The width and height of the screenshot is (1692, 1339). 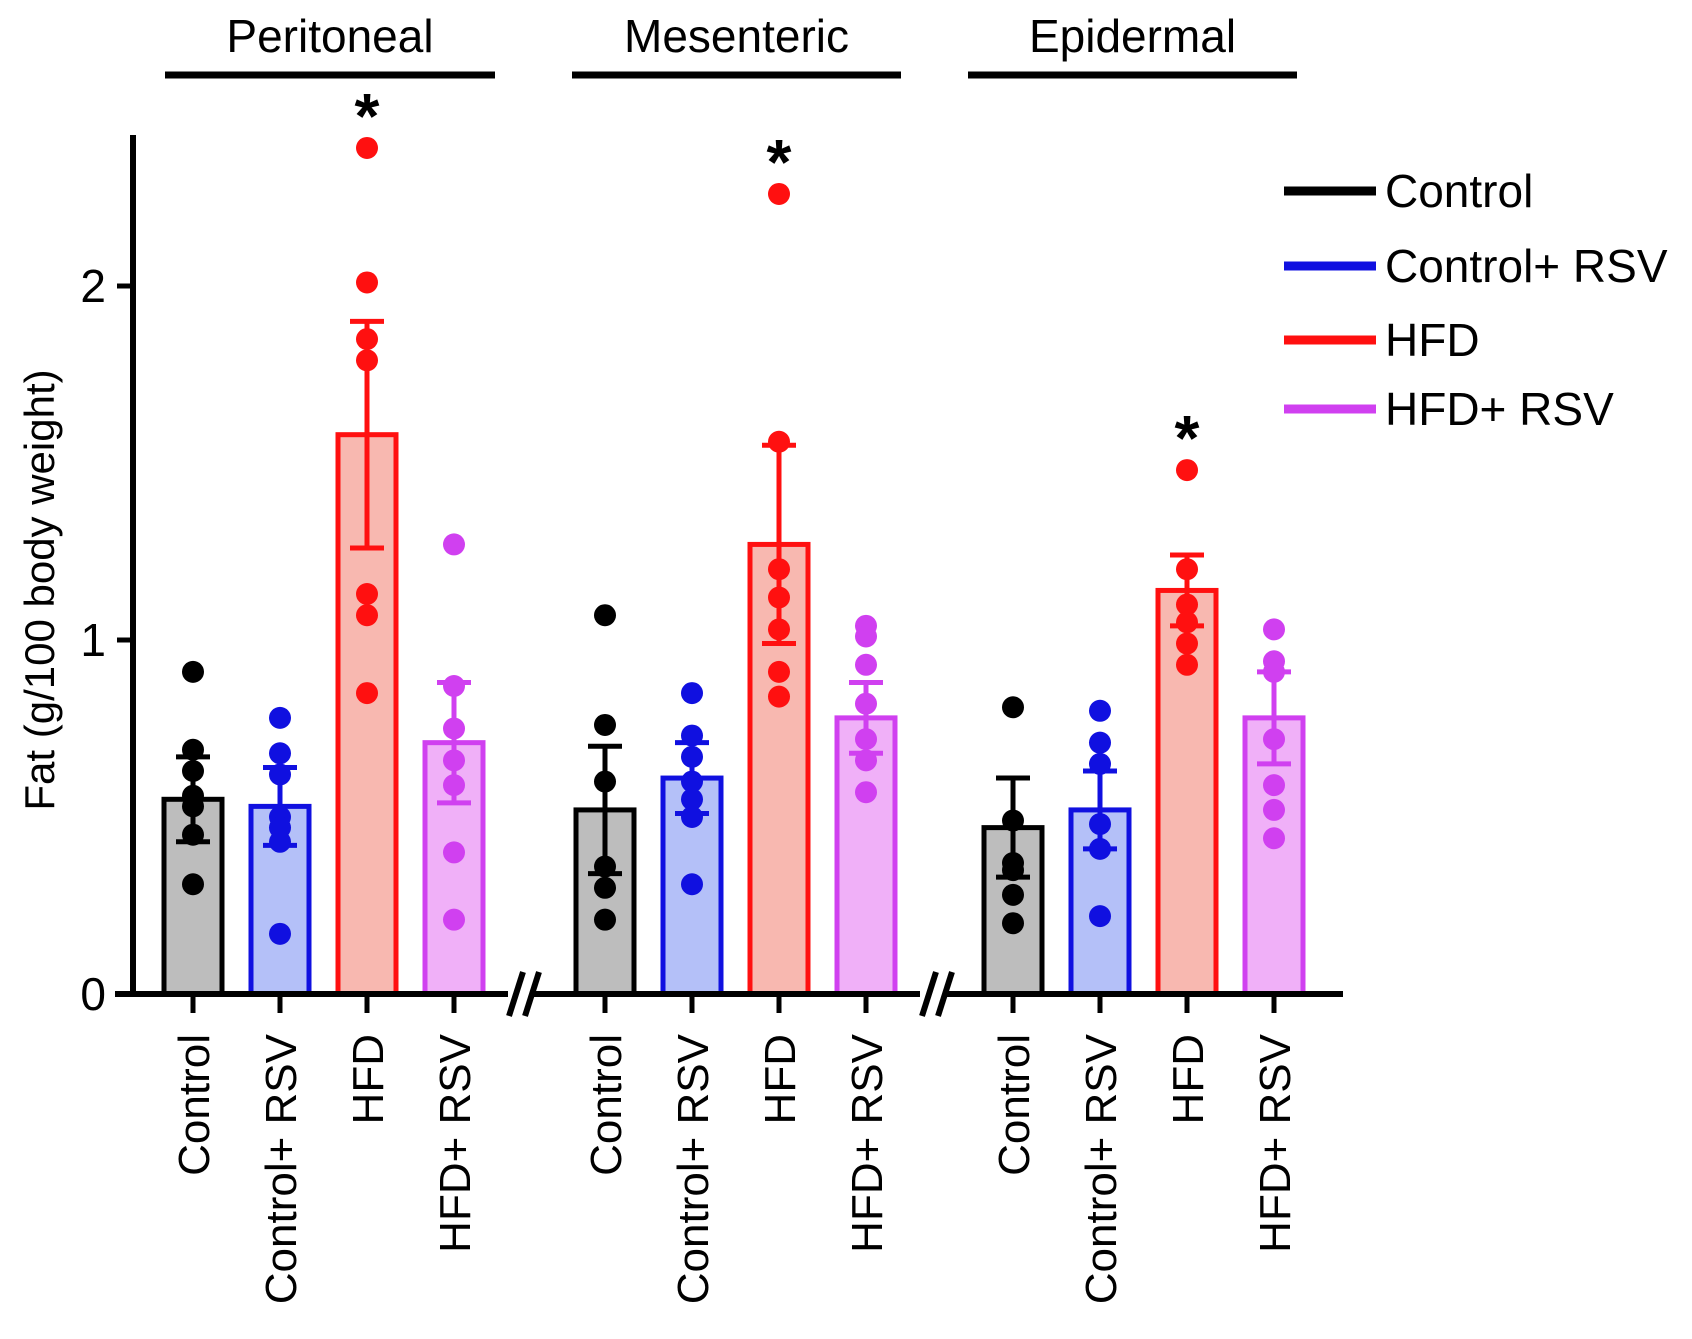 I want to click on group-headers: Peritoneal Mesenteric Epidermal, so click(x=731, y=44).